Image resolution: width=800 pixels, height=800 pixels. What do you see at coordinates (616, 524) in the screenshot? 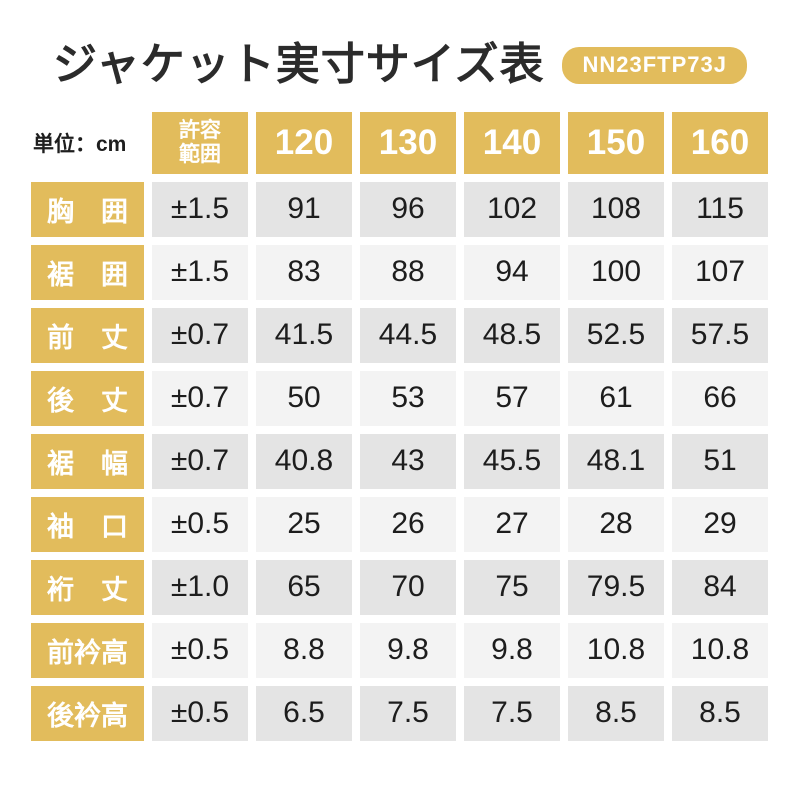
I see `value-cell: 28` at bounding box center [616, 524].